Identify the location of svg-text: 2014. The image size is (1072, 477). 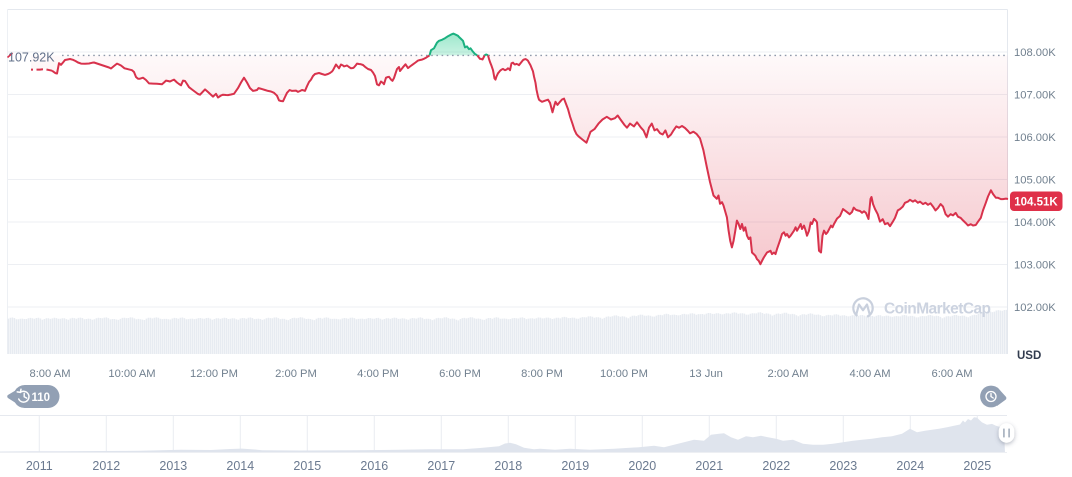
(240, 466).